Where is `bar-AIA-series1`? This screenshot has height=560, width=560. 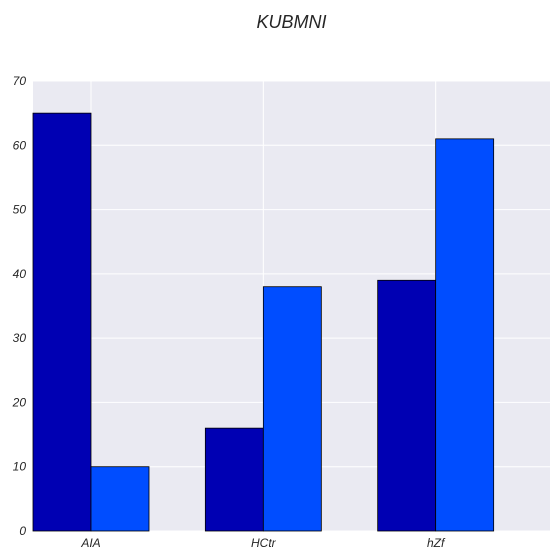 bar-AIA-series1 is located at coordinates (62, 322).